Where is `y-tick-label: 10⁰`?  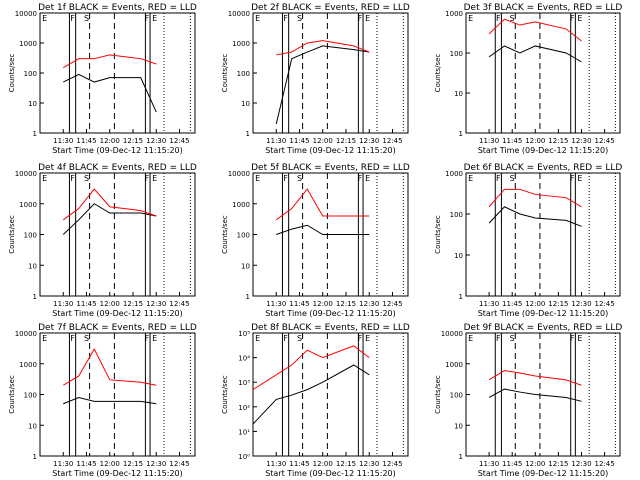
y-tick-label: 10⁰ is located at coordinates (244, 457).